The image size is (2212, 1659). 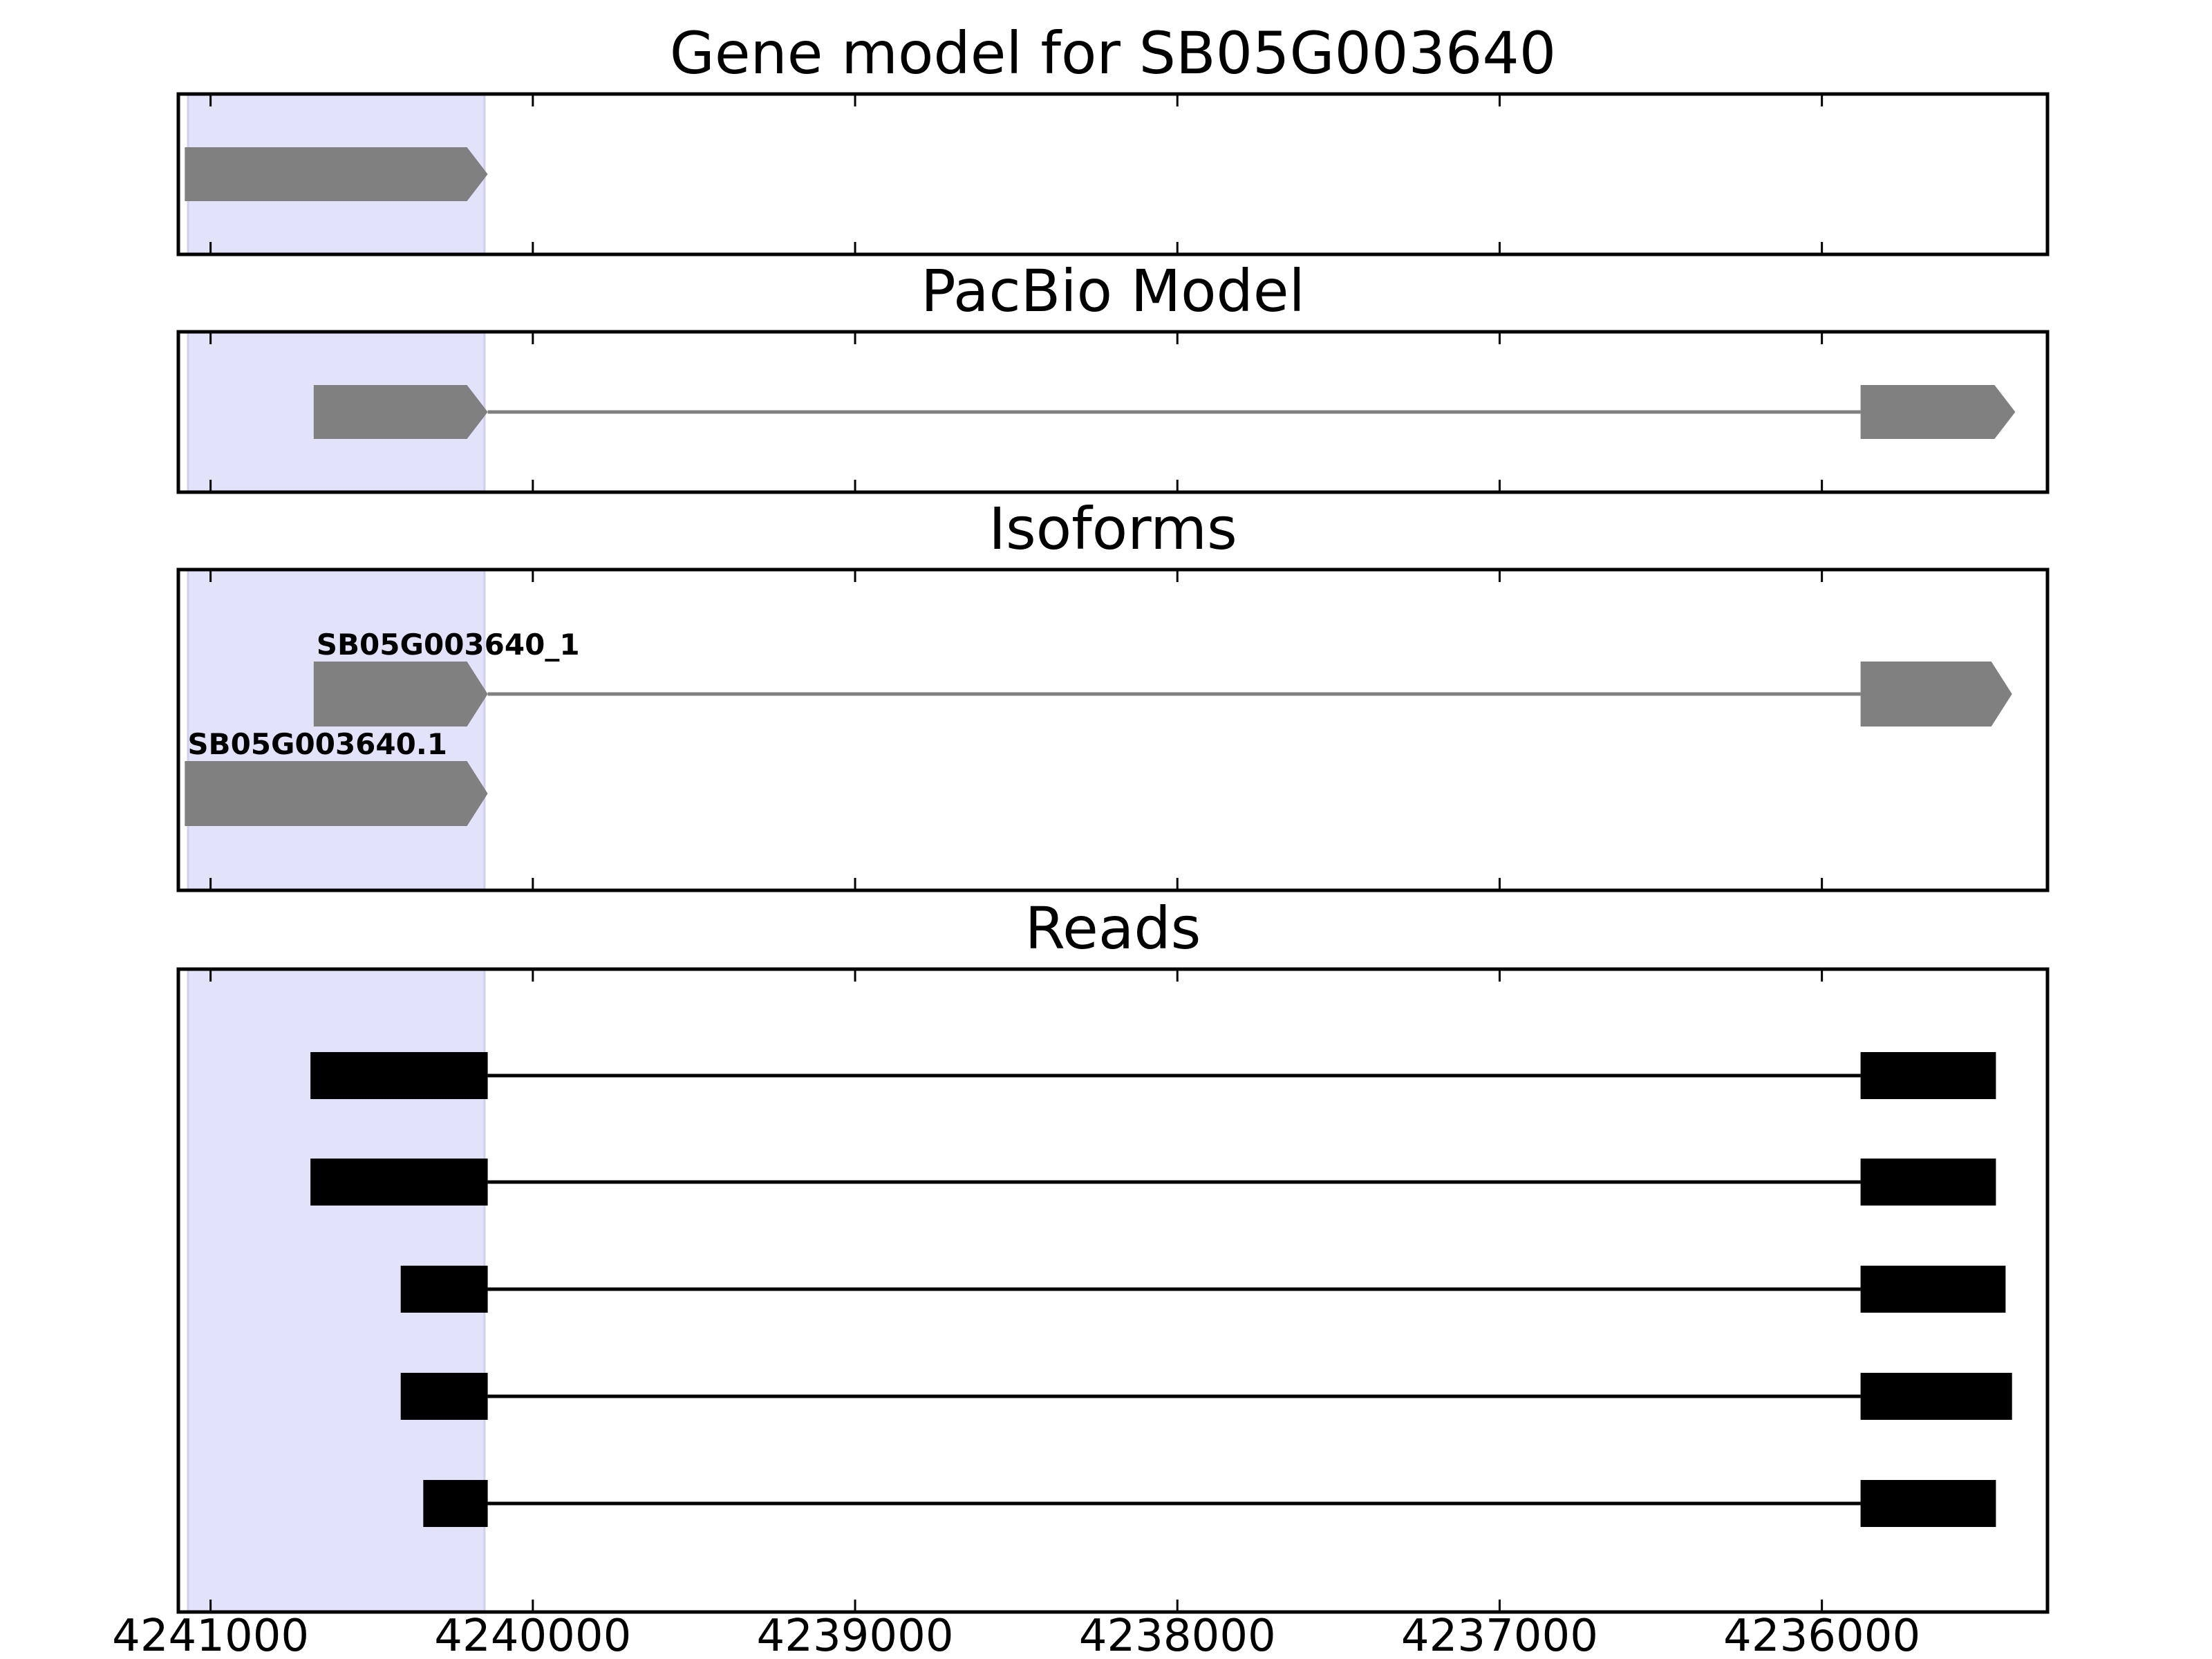 I want to click on x-tick-label: 4241000, so click(x=211, y=1635).